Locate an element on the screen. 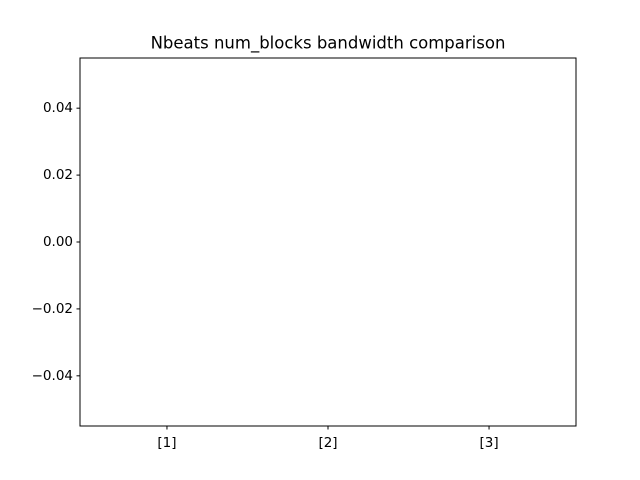 This screenshot has height=480, width=640. y-tick-label: −0.04 is located at coordinates (52, 376).